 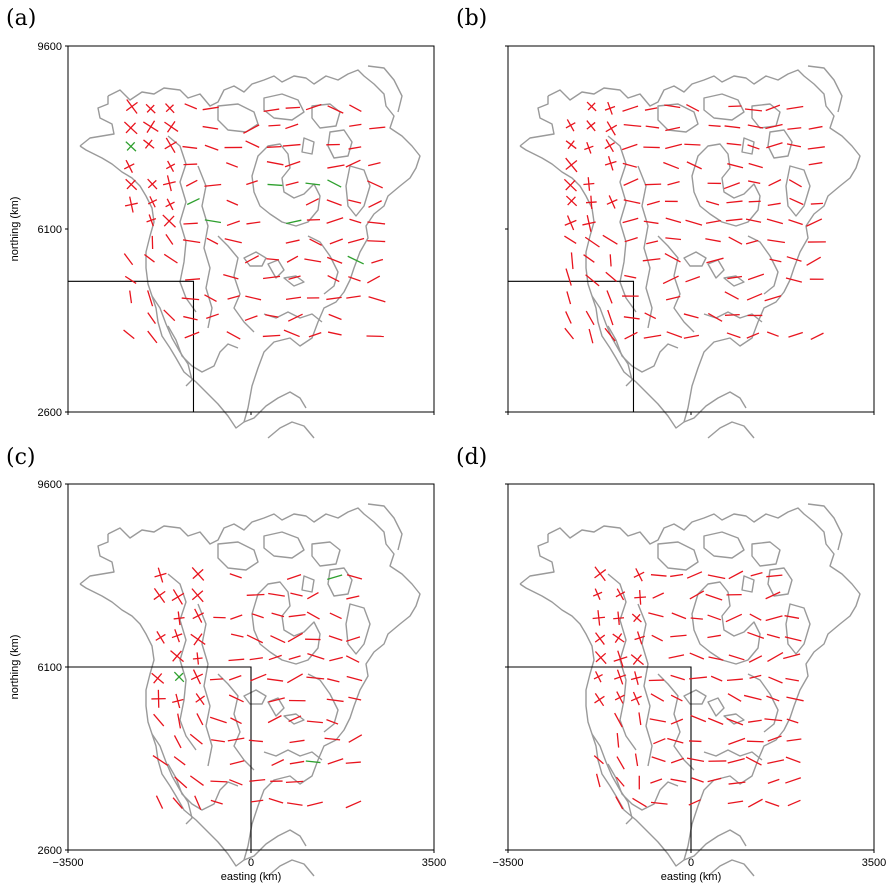 I want to click on x-tick-label: 0, so click(x=251, y=863).